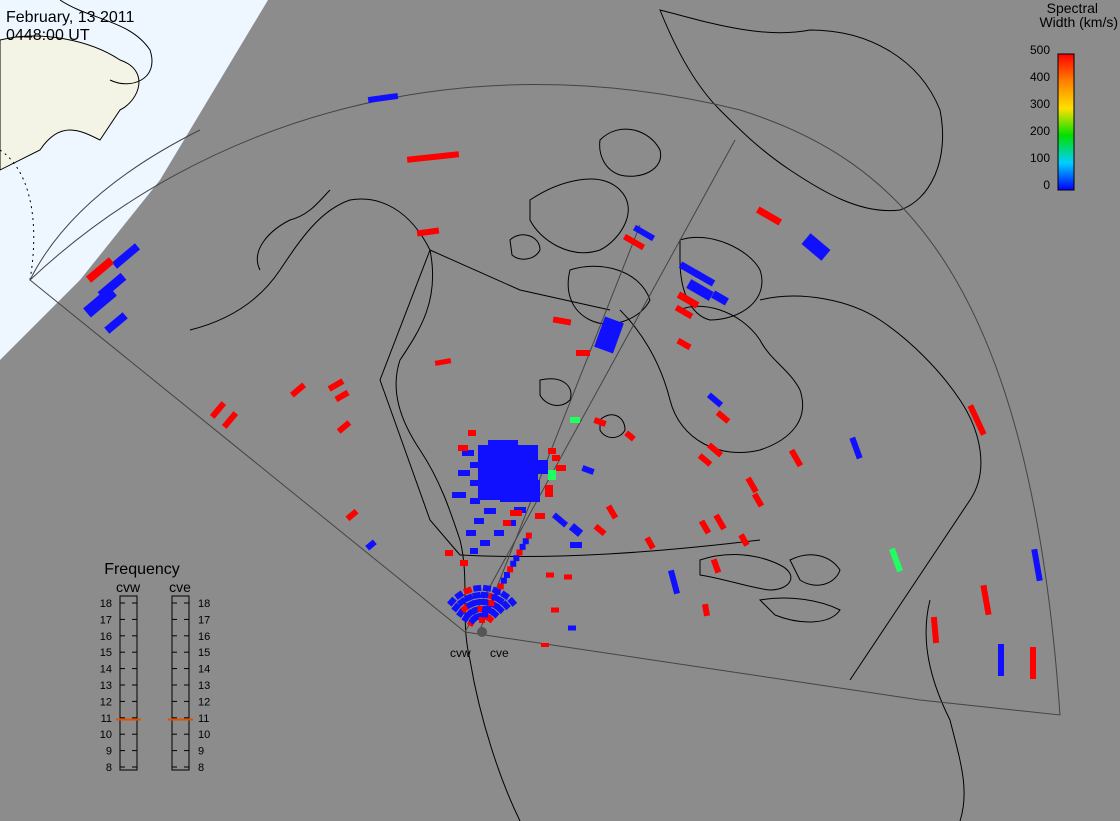  I want to click on colorbar-tick-0: 0, so click(1046, 185).